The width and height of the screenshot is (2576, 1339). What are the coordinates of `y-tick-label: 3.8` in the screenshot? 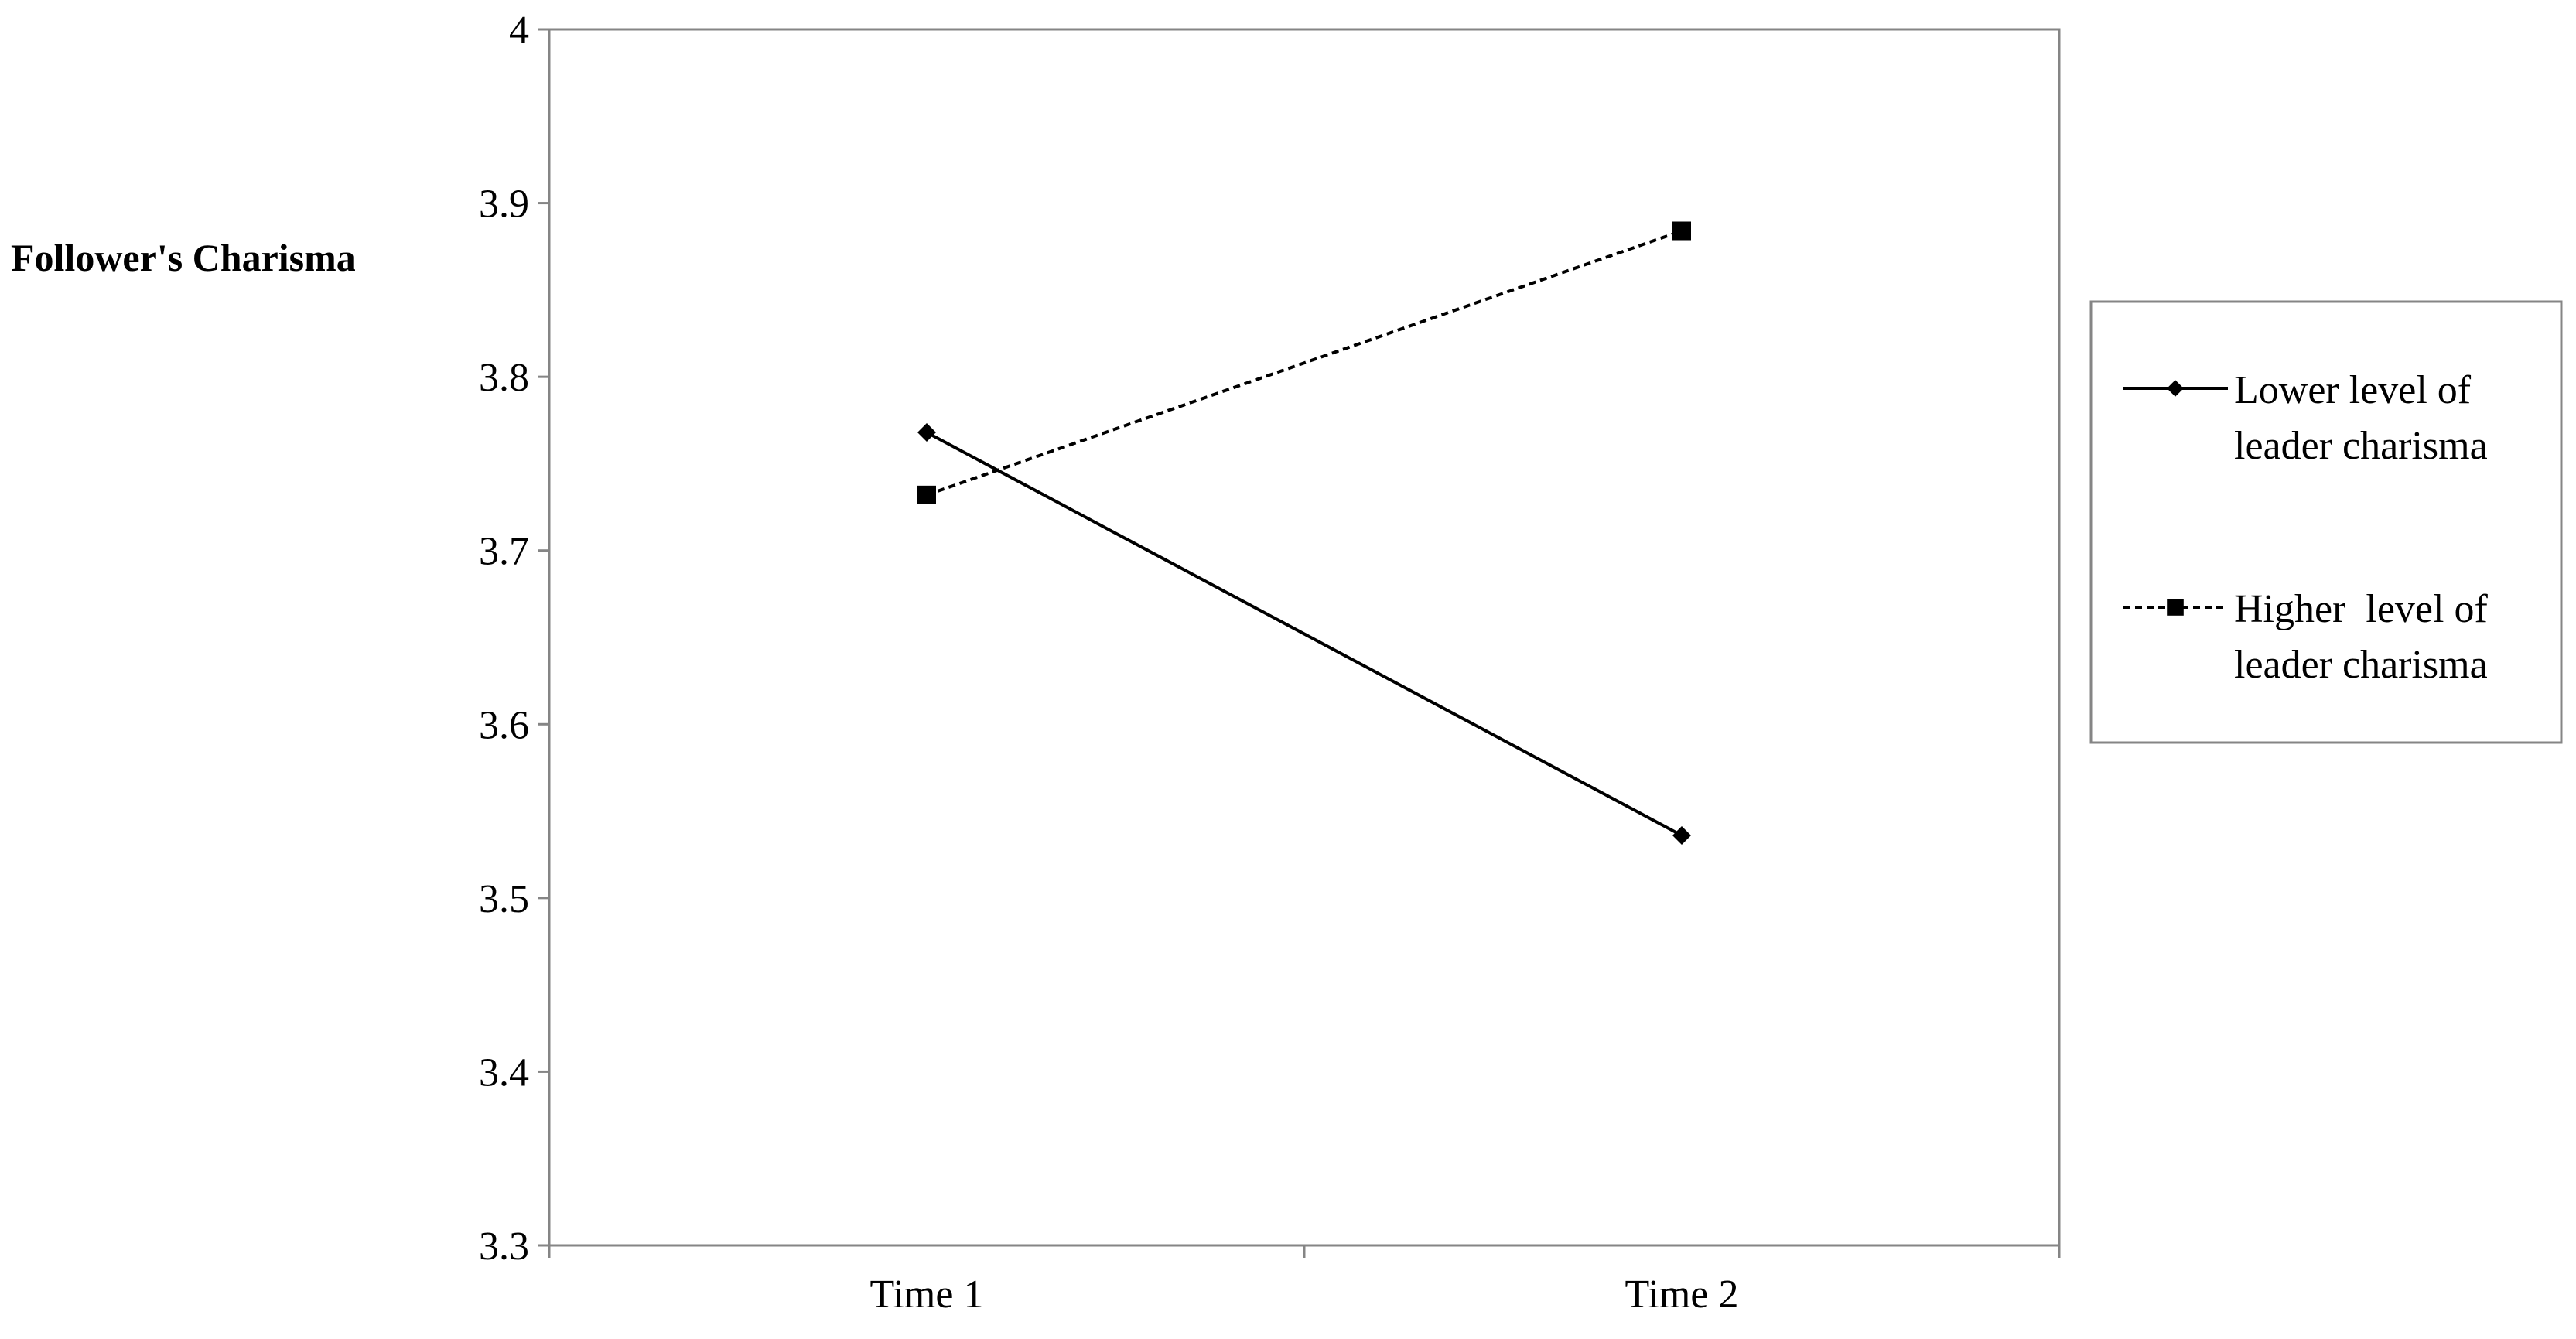 It's located at (504, 378).